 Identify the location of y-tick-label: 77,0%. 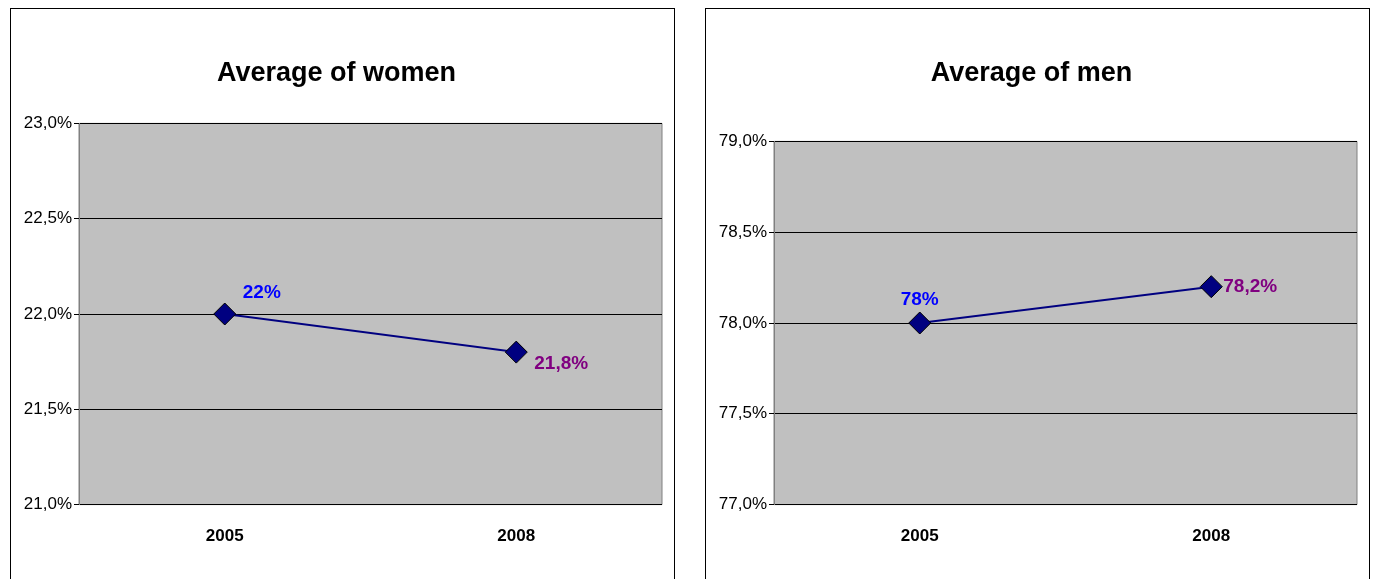
(742, 504).